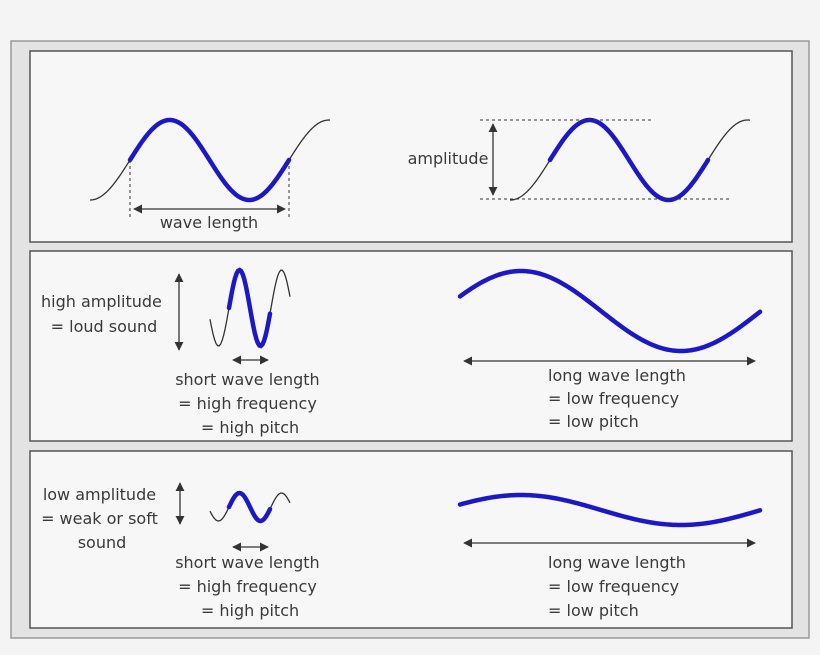  What do you see at coordinates (249, 308) in the screenshot?
I see `short-wave-highlight` at bounding box center [249, 308].